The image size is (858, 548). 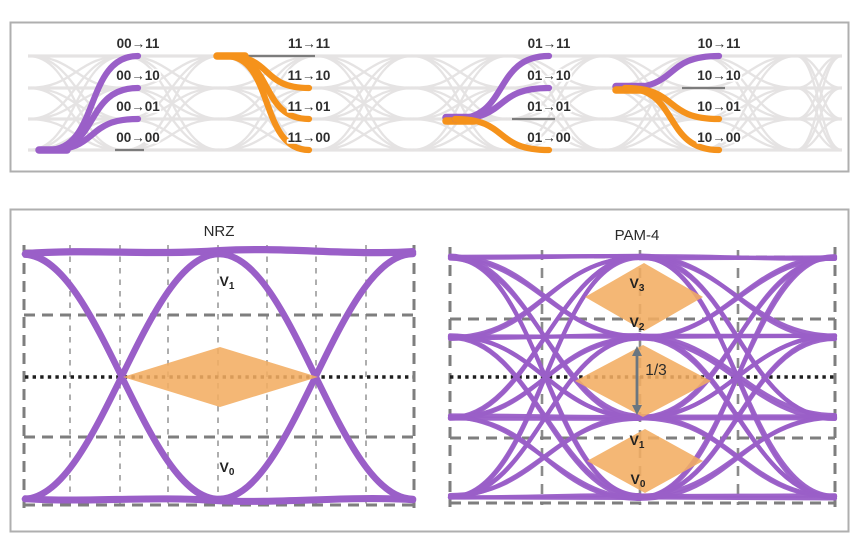 I want to click on nrz-eye-diamond, so click(x=220, y=377).